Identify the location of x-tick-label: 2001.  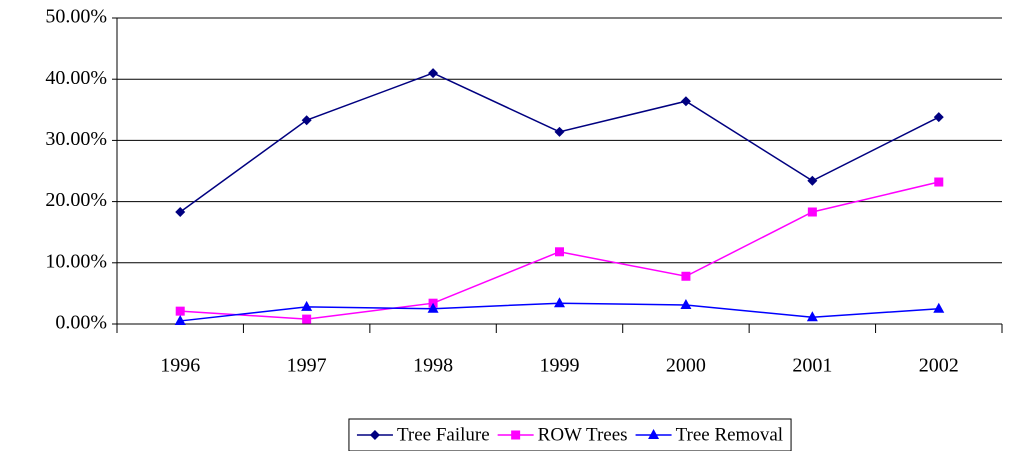
(812, 366).